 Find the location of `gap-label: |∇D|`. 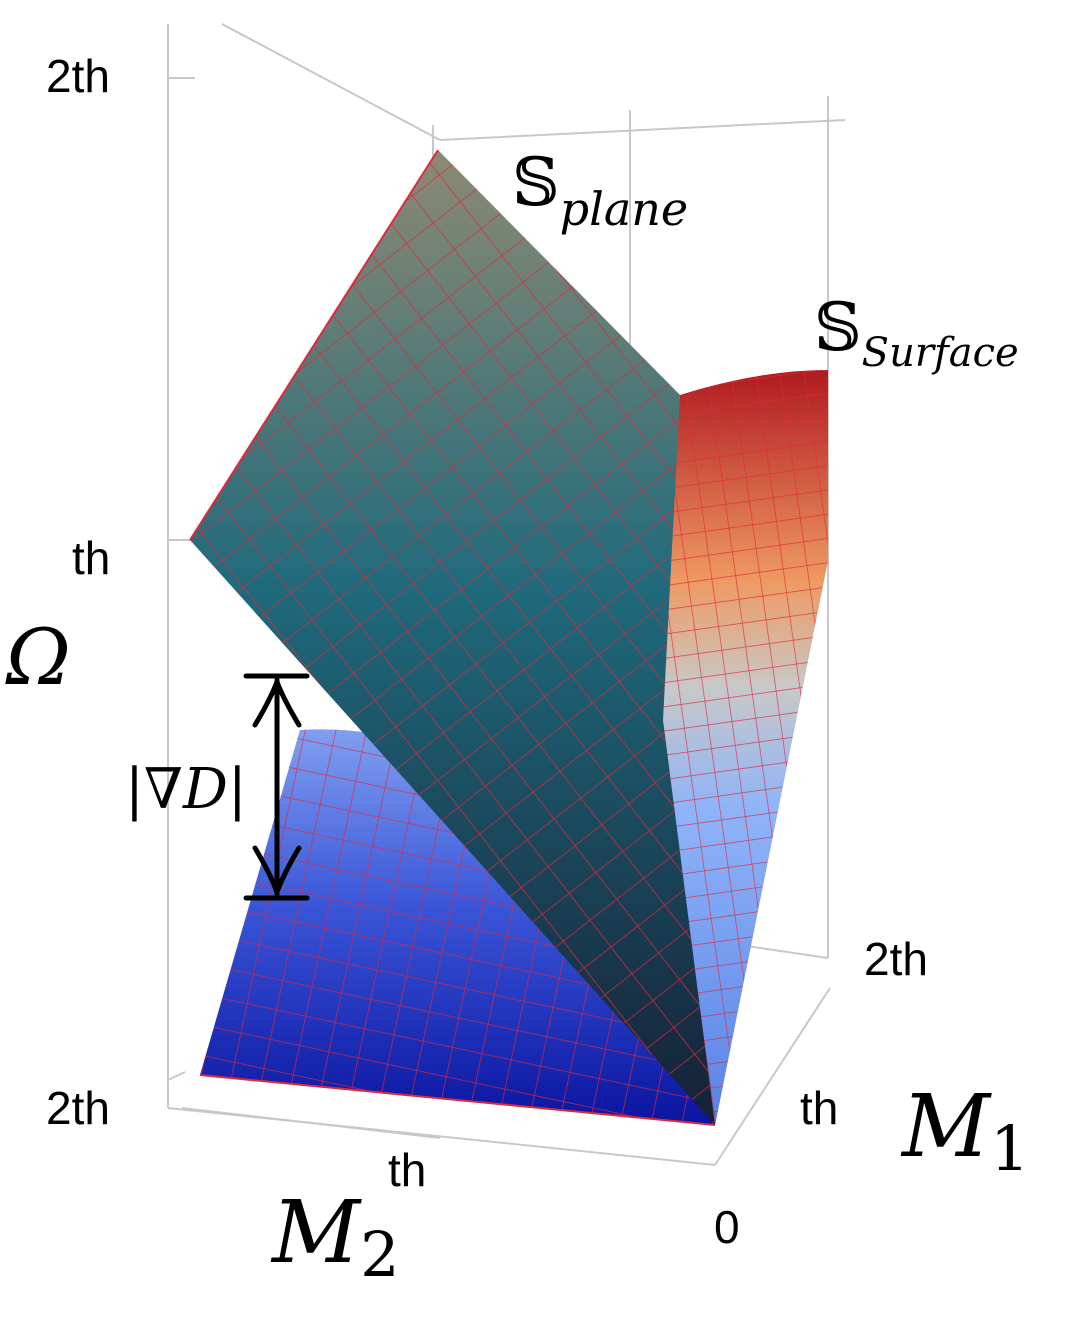

gap-label: |∇D| is located at coordinates (186, 789).